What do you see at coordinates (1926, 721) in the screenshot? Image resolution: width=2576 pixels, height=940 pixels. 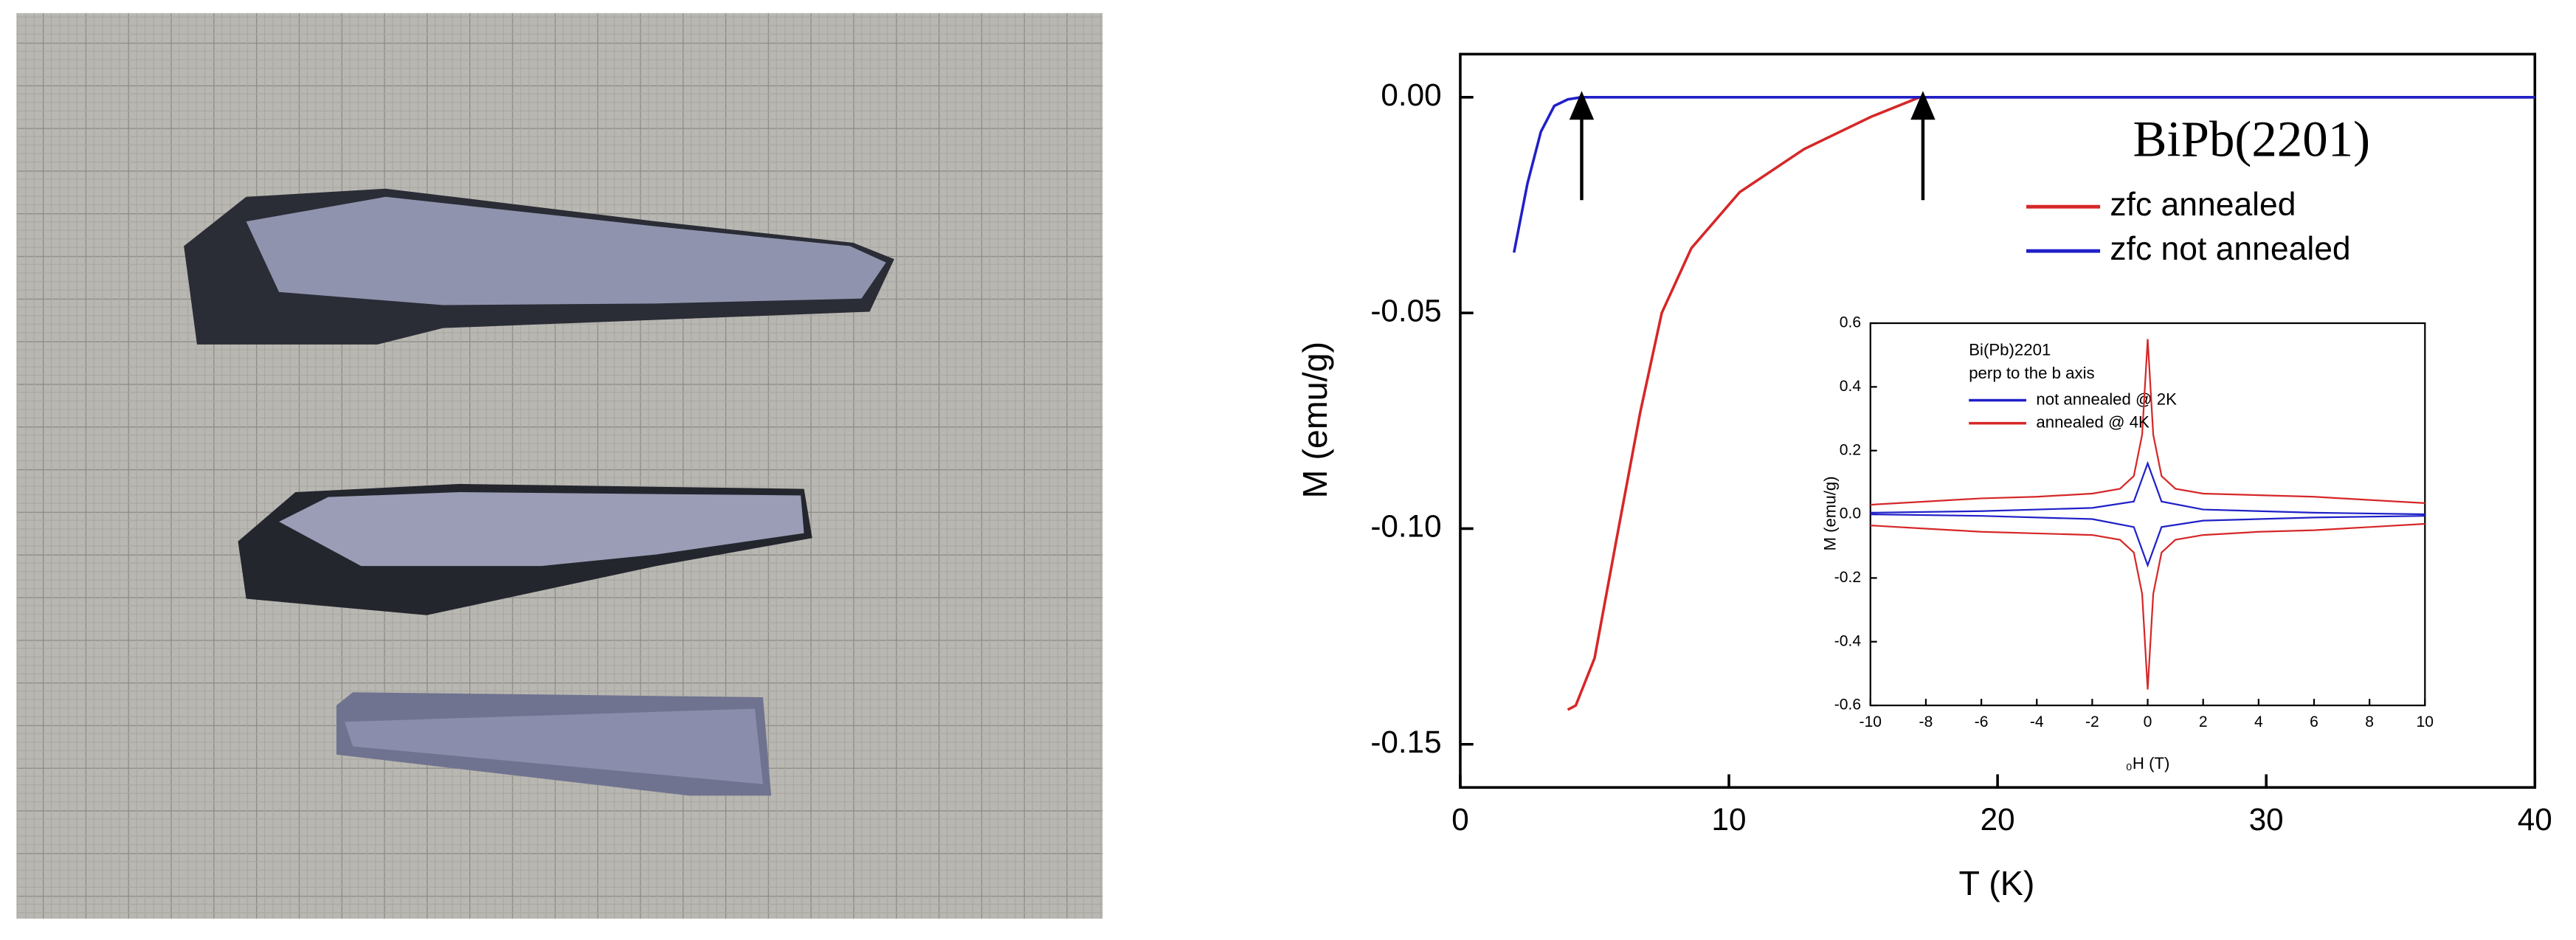 I see `x-tick-label: -8` at bounding box center [1926, 721].